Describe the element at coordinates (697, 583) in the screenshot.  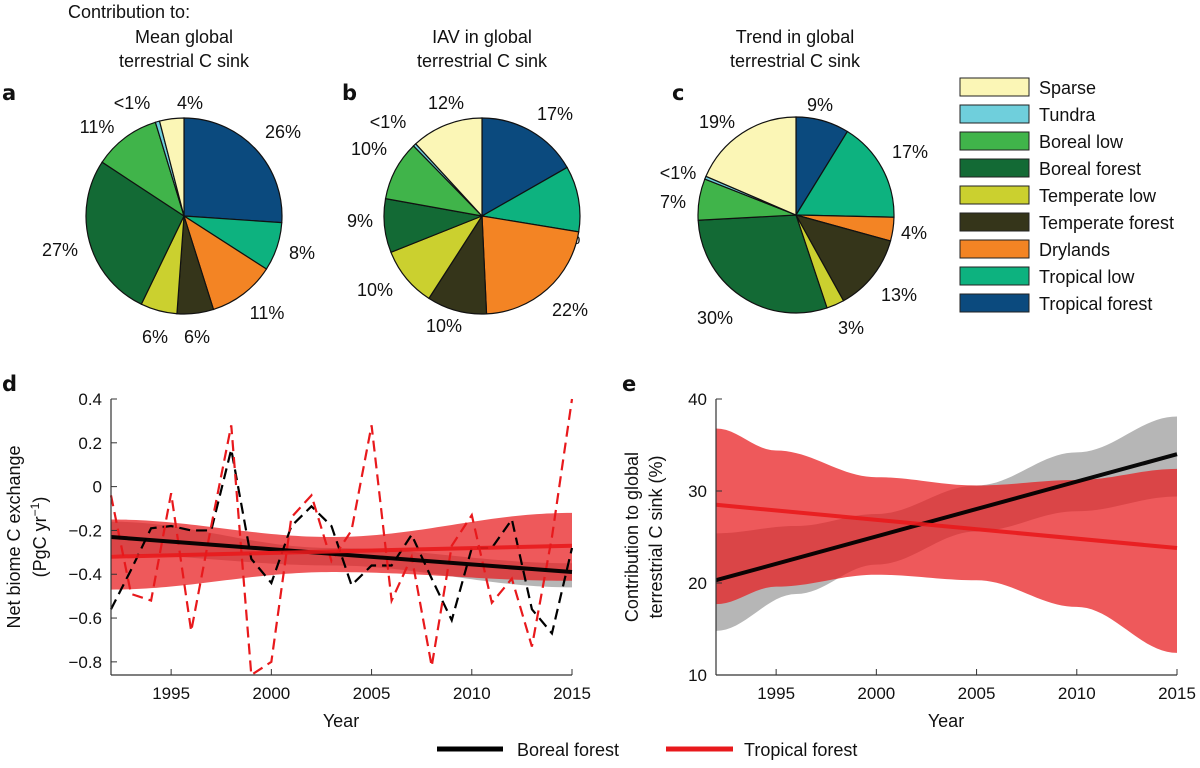
I see `plot-e-ytick-label-1: 20` at that location.